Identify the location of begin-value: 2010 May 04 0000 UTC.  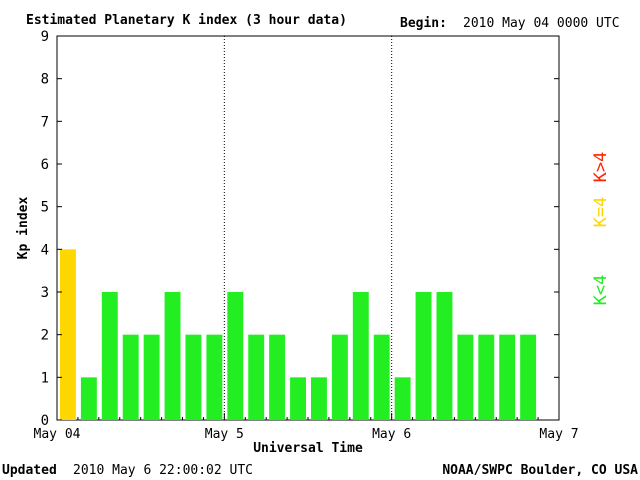
(541, 23).